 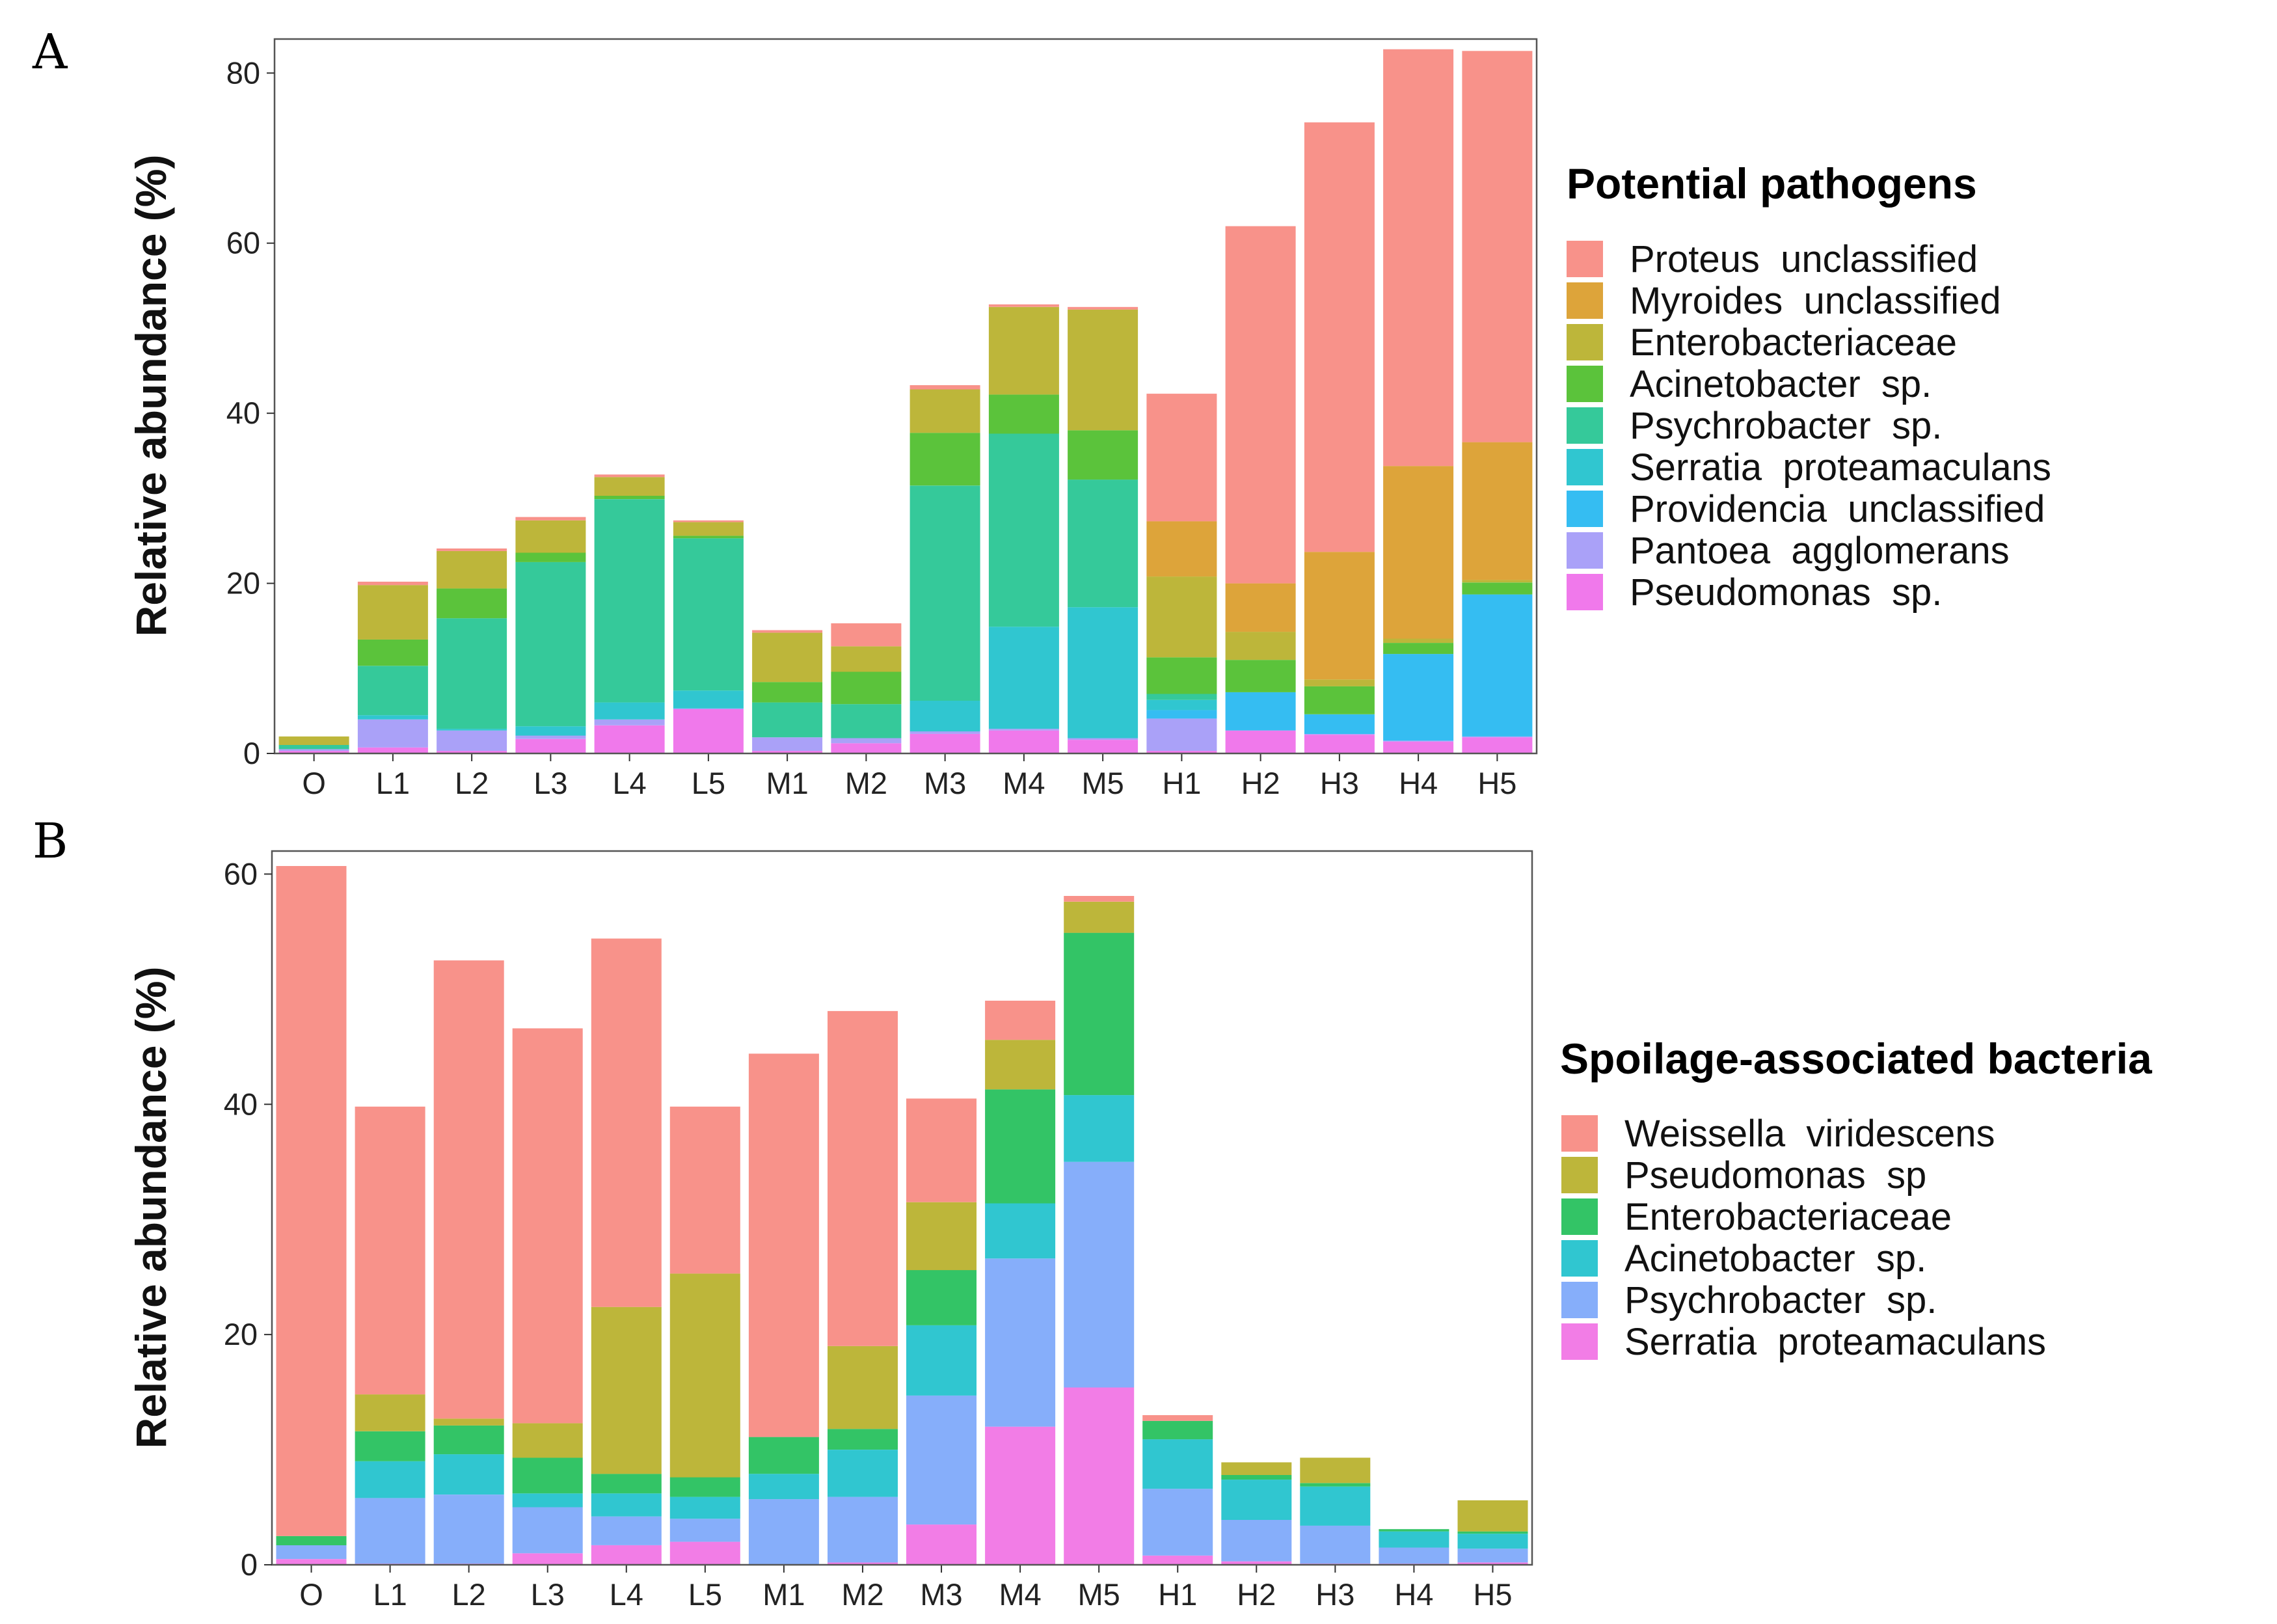 What do you see at coordinates (1496, 783) in the screenshot?
I see `x-tick-label: H5` at bounding box center [1496, 783].